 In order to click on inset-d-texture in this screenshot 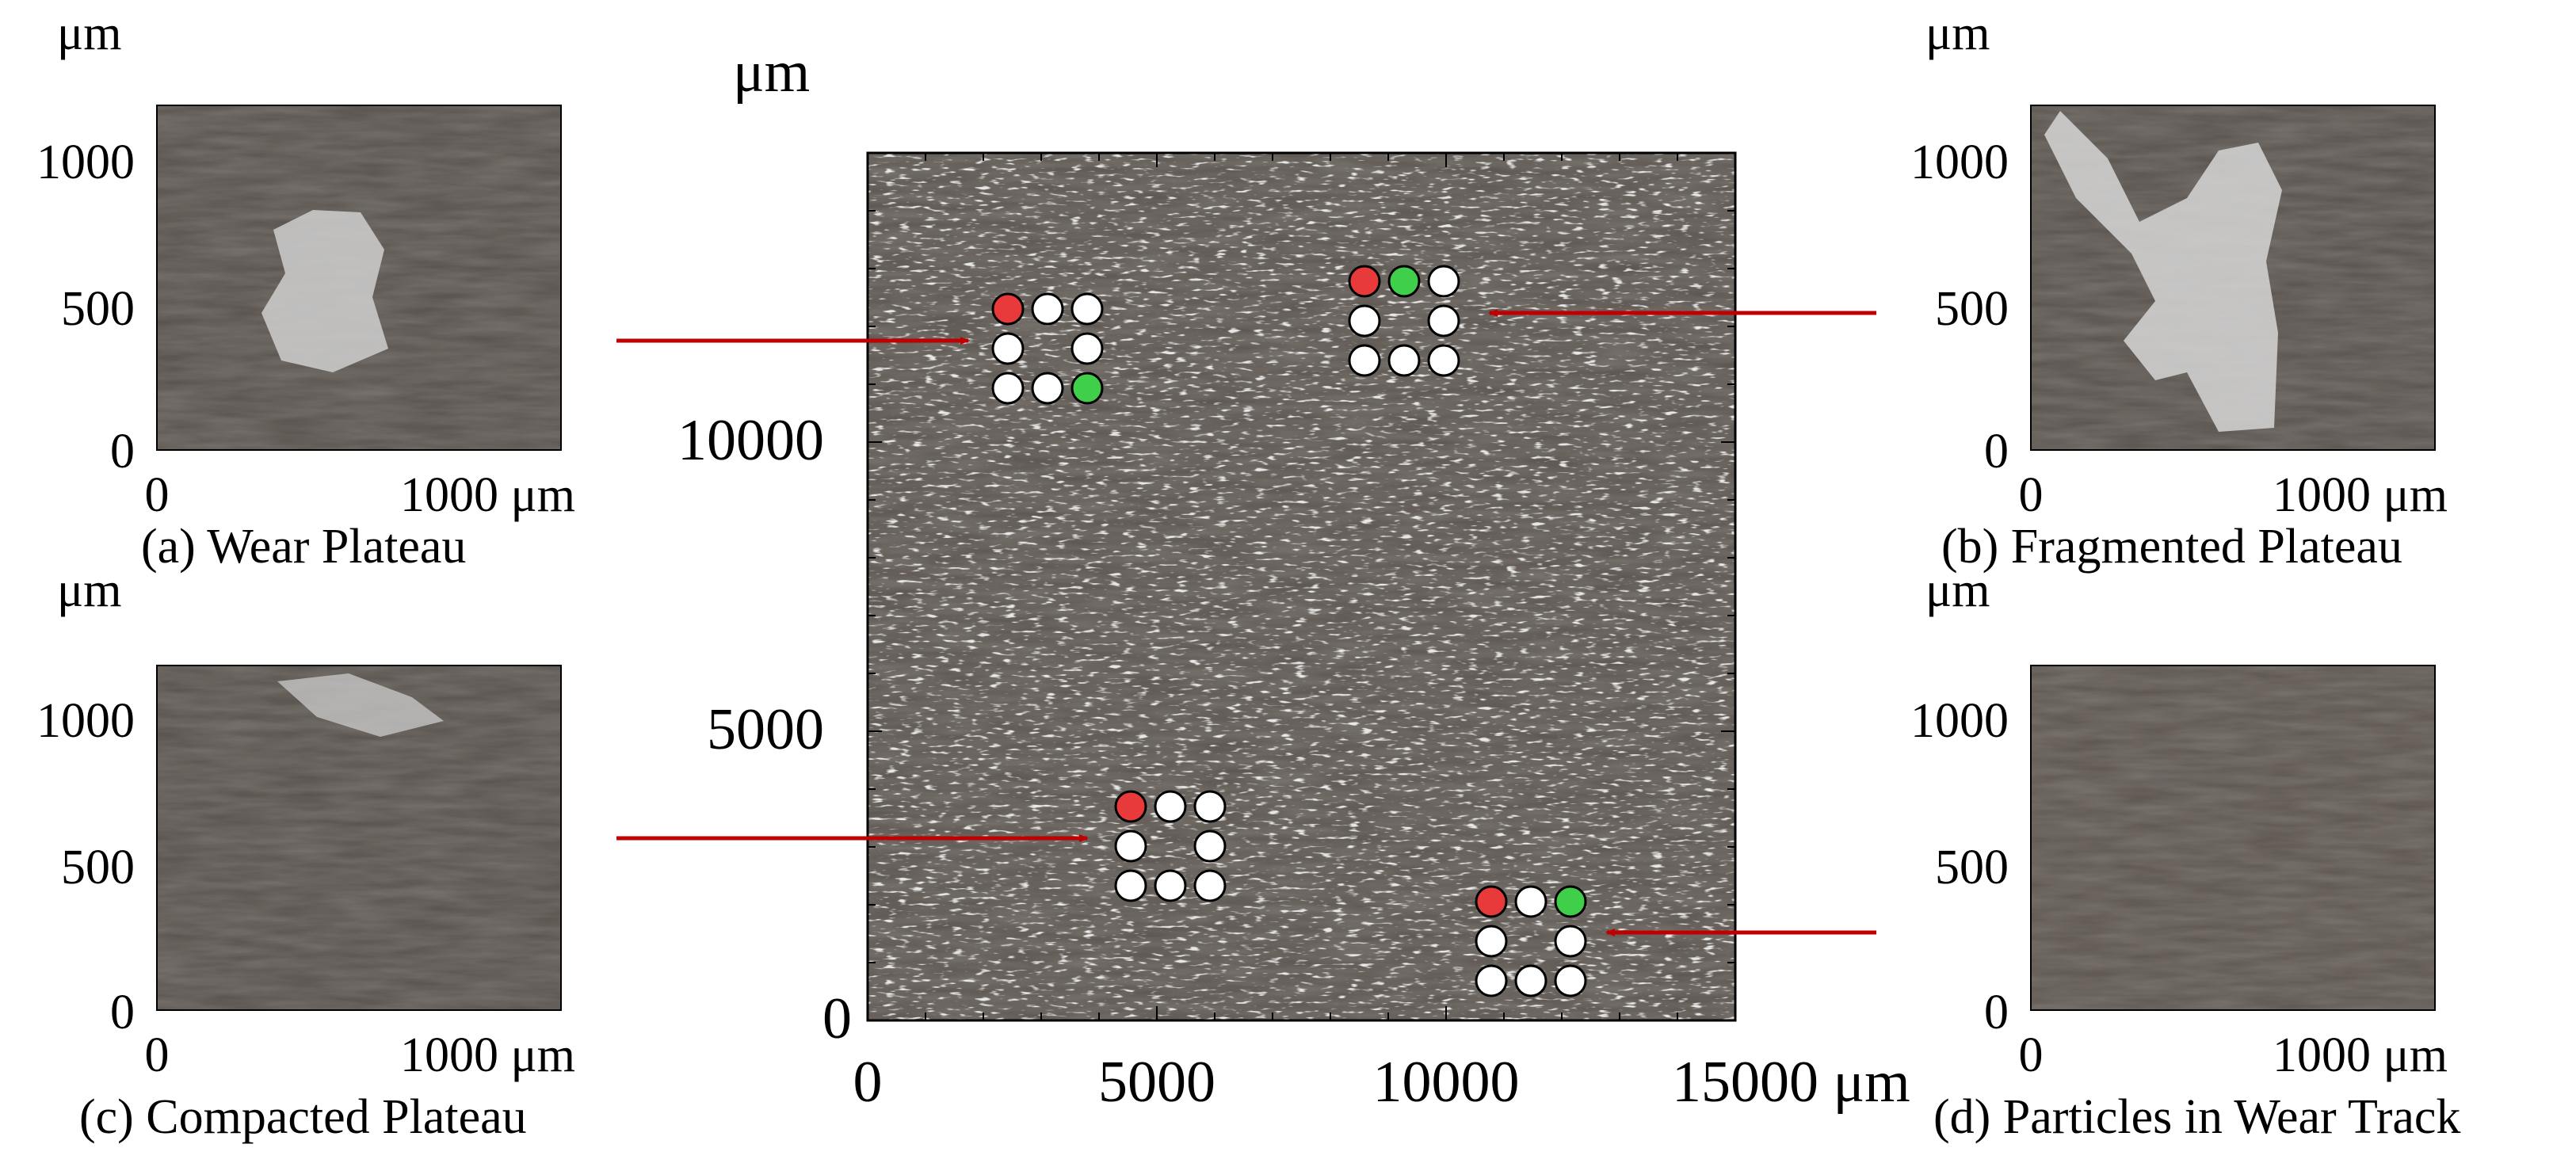, I will do `click(2233, 837)`.